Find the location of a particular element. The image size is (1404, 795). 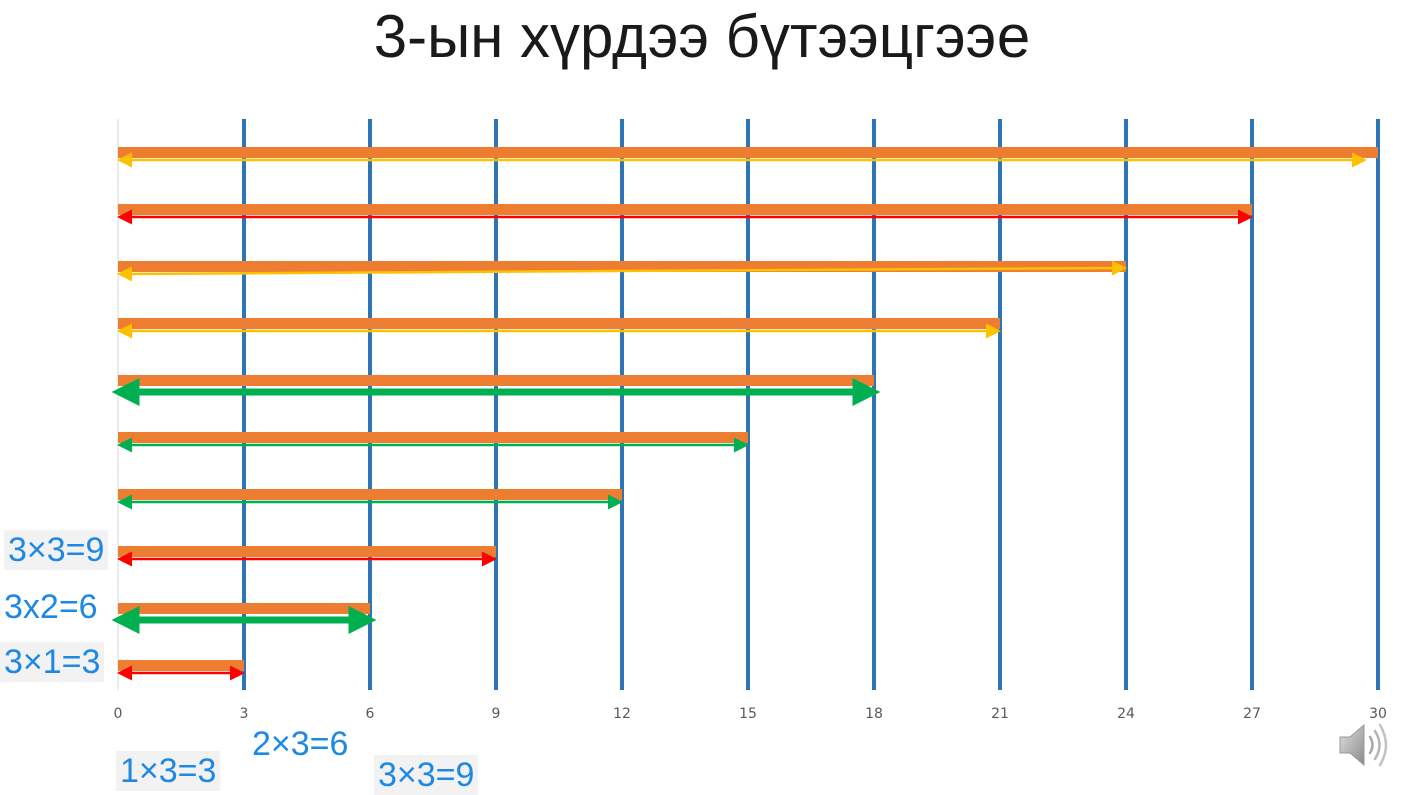

tick-label-0: 0 is located at coordinates (118, 714).